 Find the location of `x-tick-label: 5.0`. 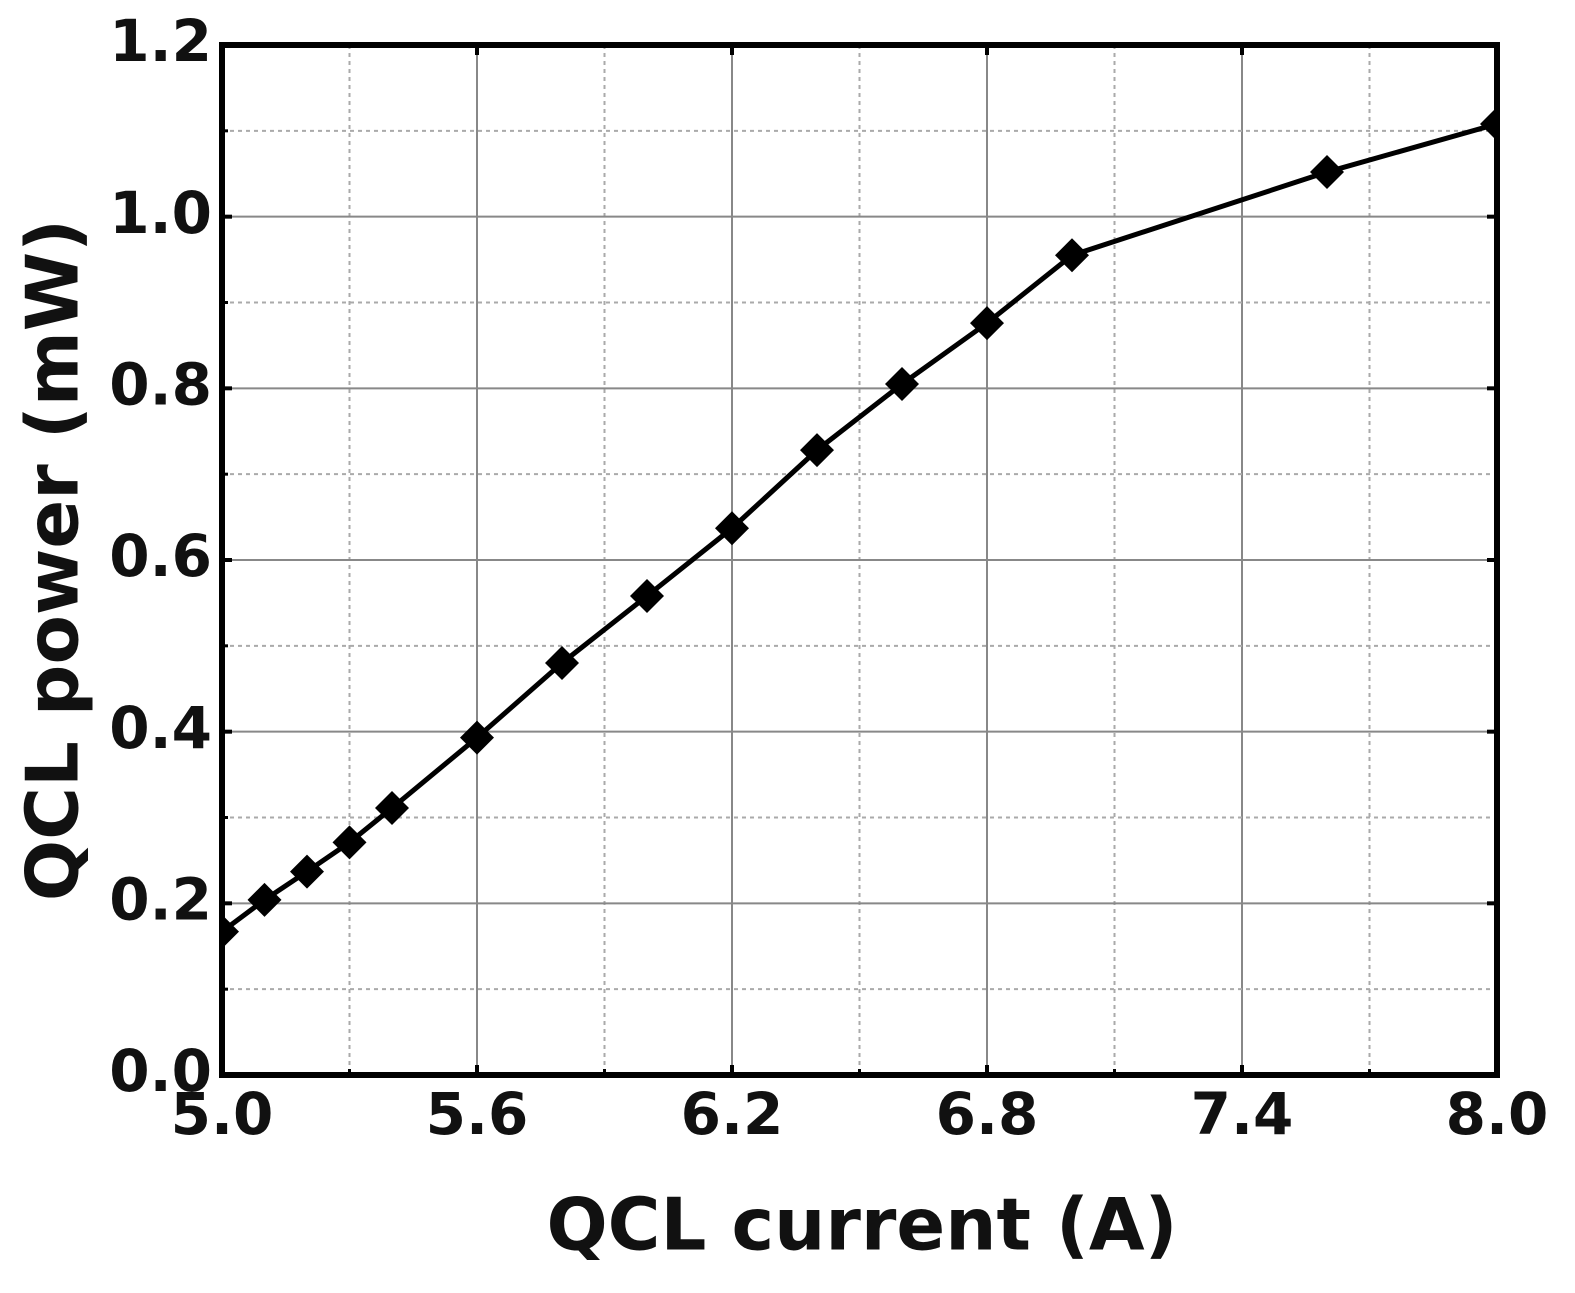

x-tick-label: 5.0 is located at coordinates (222, 1114).